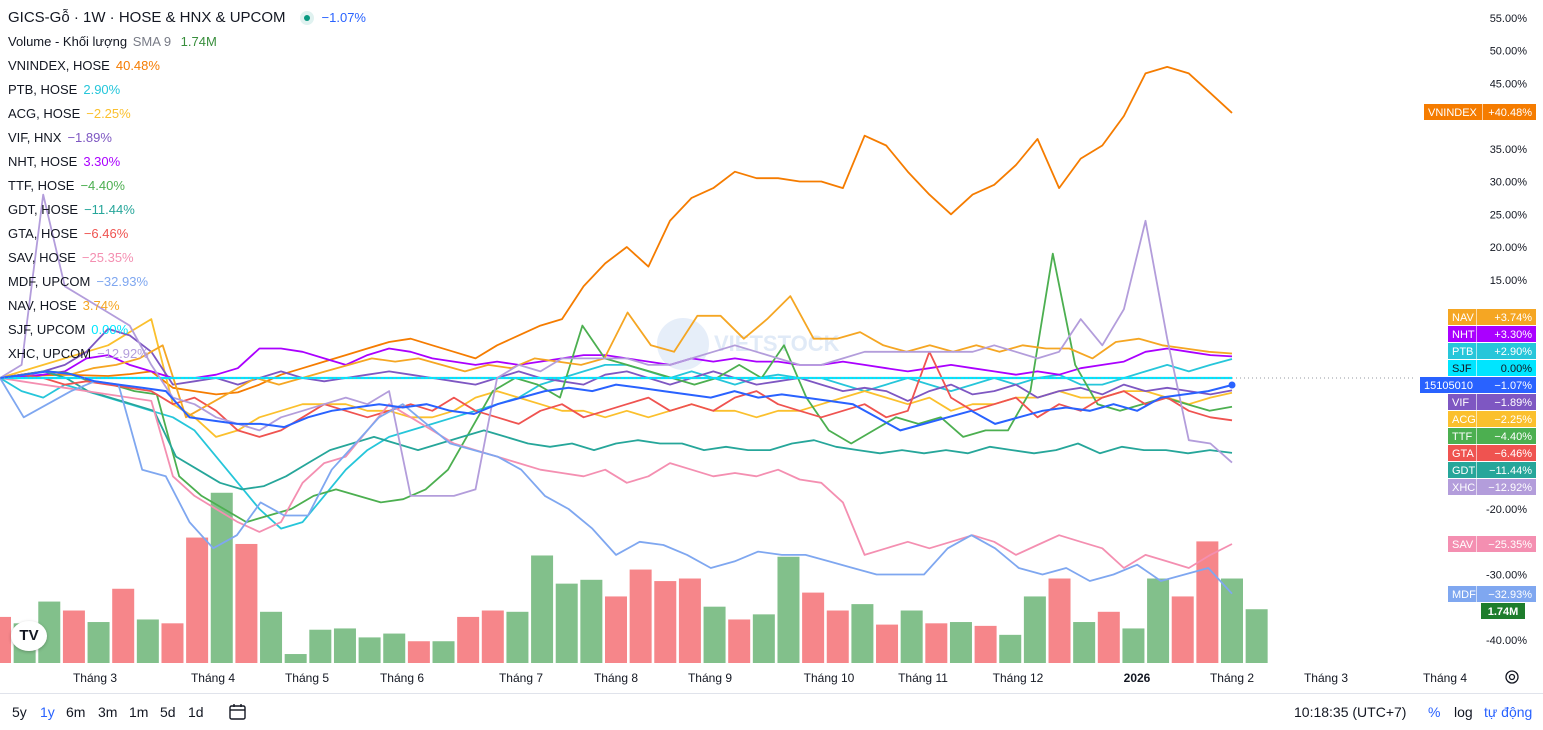  What do you see at coordinates (923, 678) in the screenshot?
I see `time-axis-label: Tháng 11` at bounding box center [923, 678].